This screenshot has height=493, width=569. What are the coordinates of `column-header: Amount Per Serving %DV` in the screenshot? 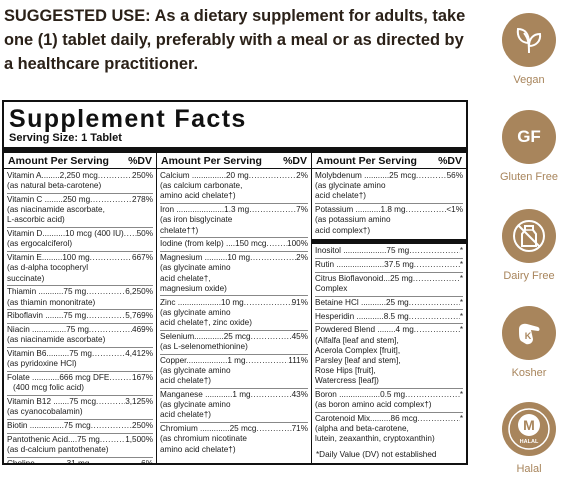 It's located at (234, 161).